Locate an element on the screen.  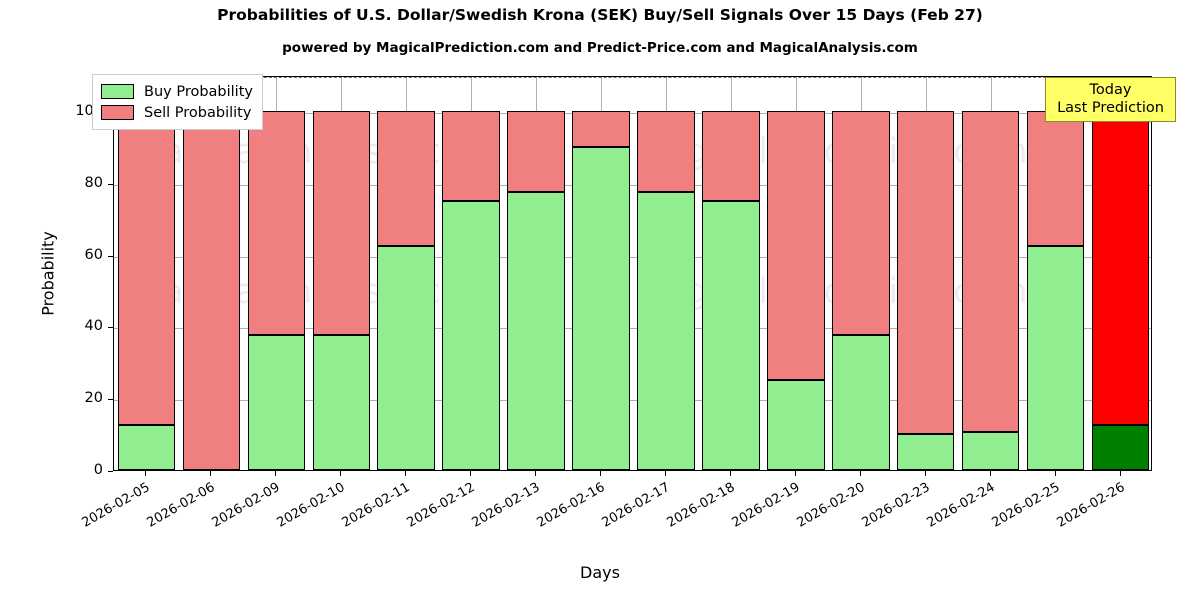
legend-label-buy: Buy Probability is located at coordinates (198, 91).